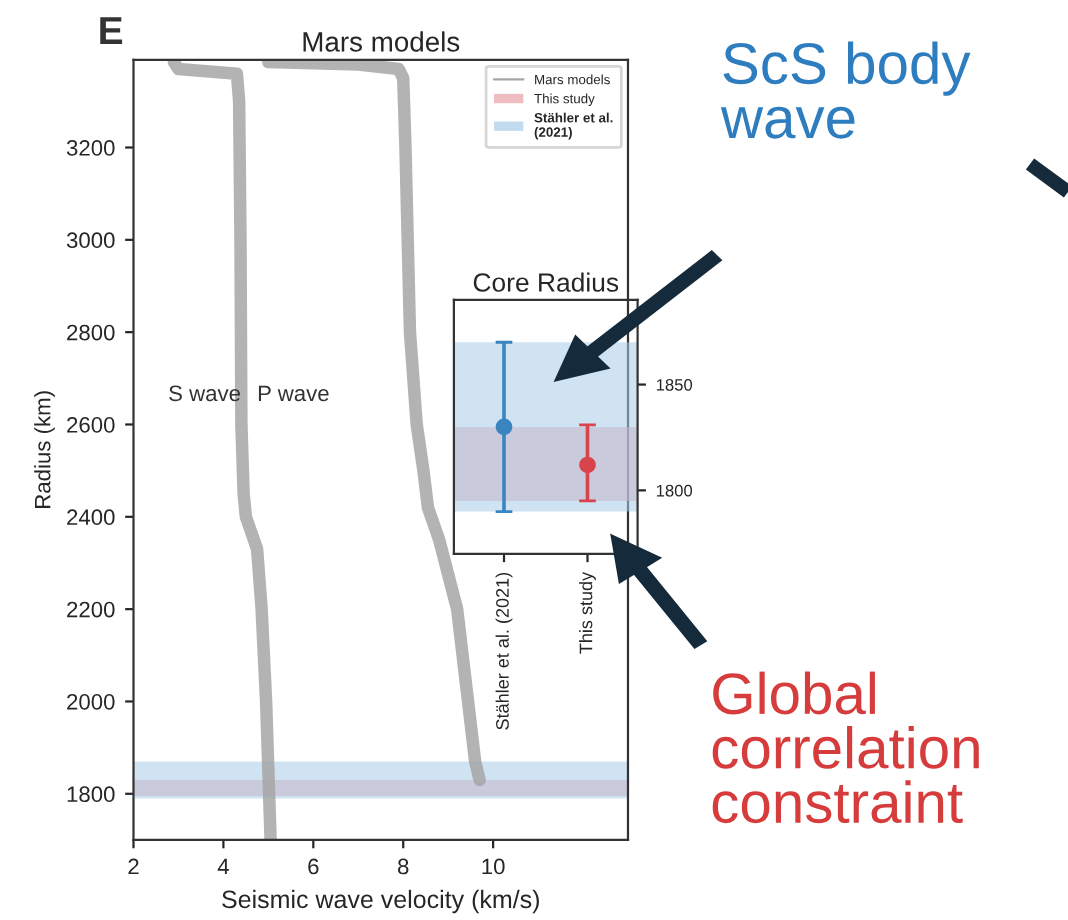  I want to click on y-tick-label: 3200, so click(90, 148).